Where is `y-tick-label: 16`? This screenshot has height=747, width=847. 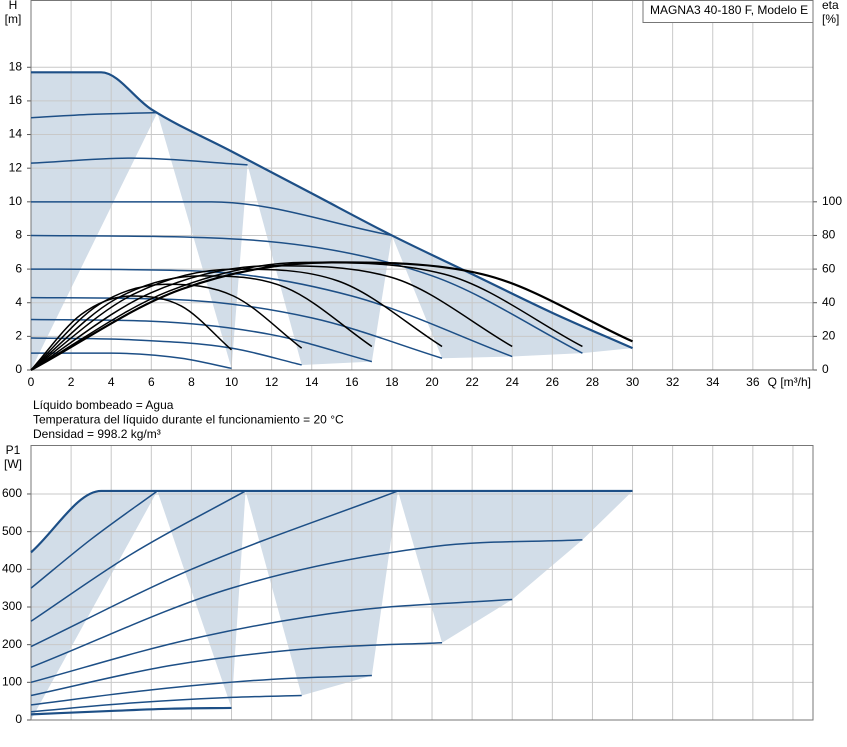
y-tick-label: 16 is located at coordinates (16, 100).